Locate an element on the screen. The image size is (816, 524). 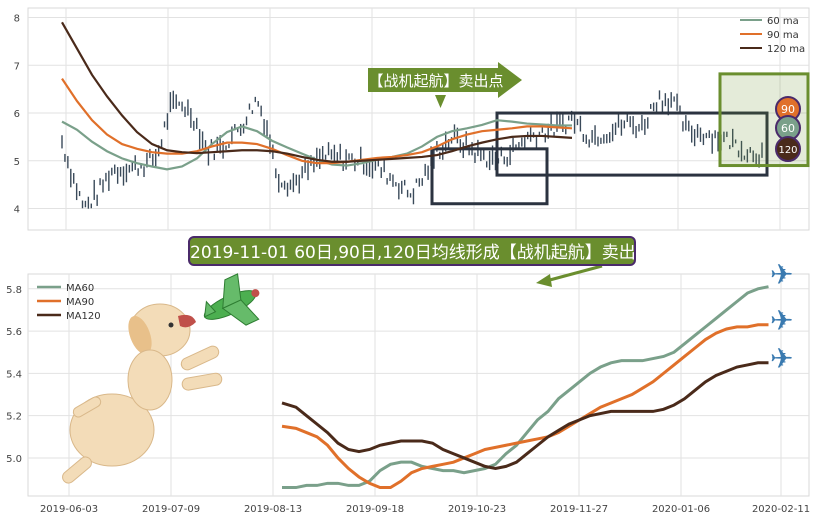
bottom-legend: MA60 MA90 MA120 is located at coordinates (69, 302).